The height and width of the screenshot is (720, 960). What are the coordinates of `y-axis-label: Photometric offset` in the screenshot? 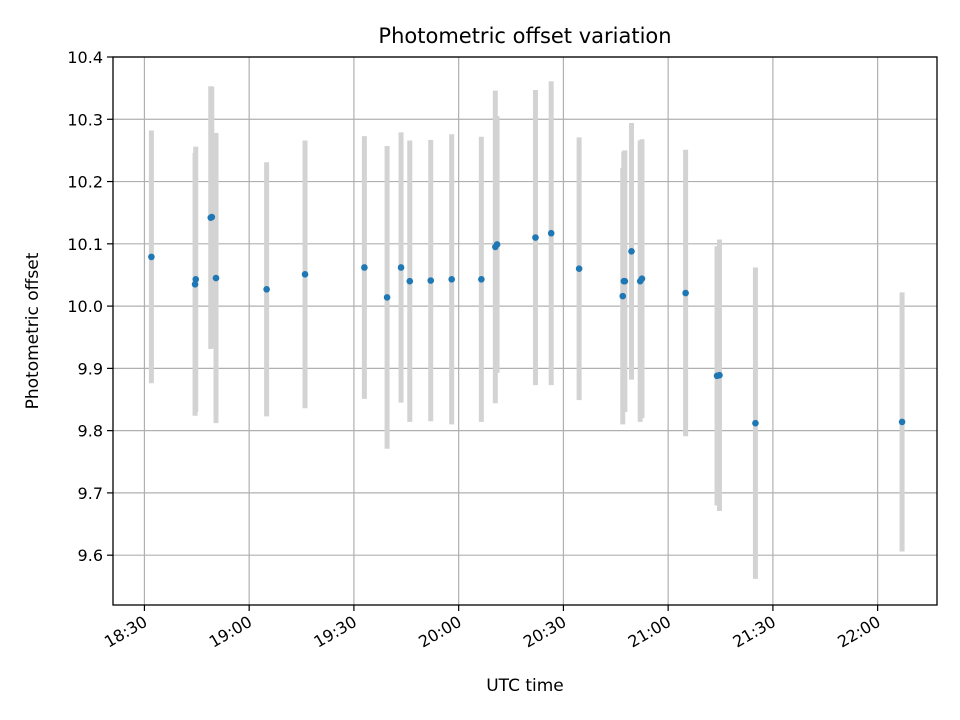 It's located at (33, 330).